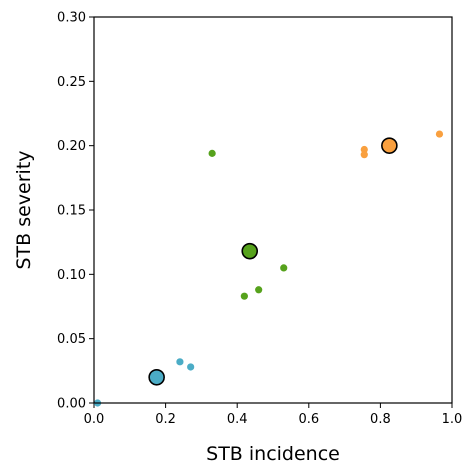 The image size is (465, 462). What do you see at coordinates (273, 452) in the screenshot?
I see `x-axis-label: STB incidence` at bounding box center [273, 452].